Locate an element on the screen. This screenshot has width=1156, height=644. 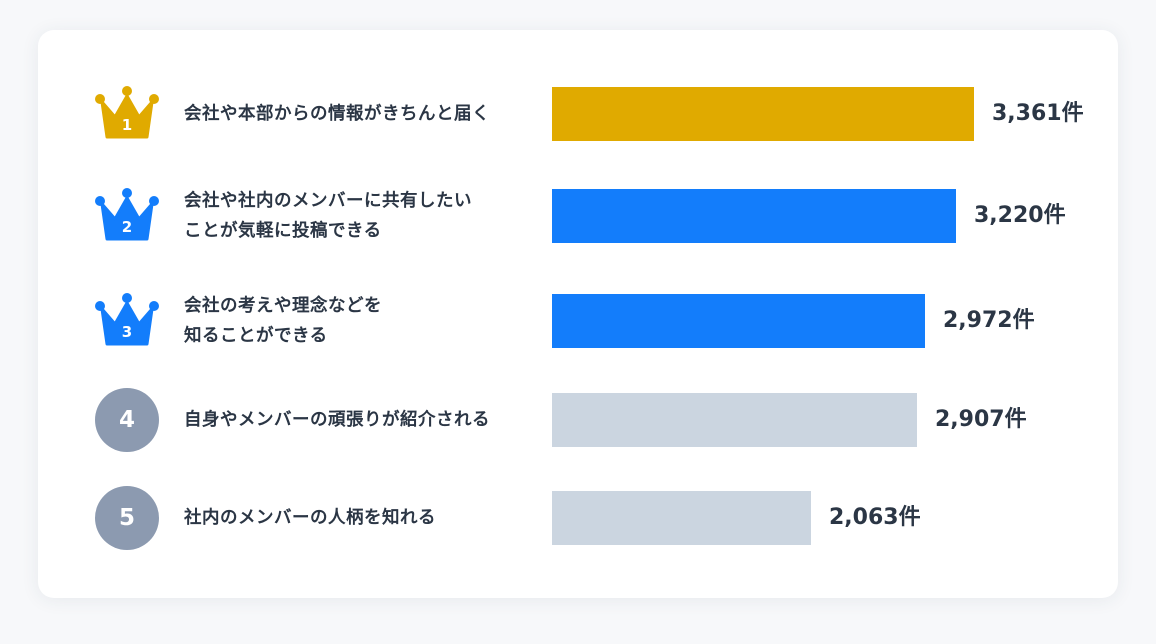
item-label-line: 知ることができる is located at coordinates (256, 336).